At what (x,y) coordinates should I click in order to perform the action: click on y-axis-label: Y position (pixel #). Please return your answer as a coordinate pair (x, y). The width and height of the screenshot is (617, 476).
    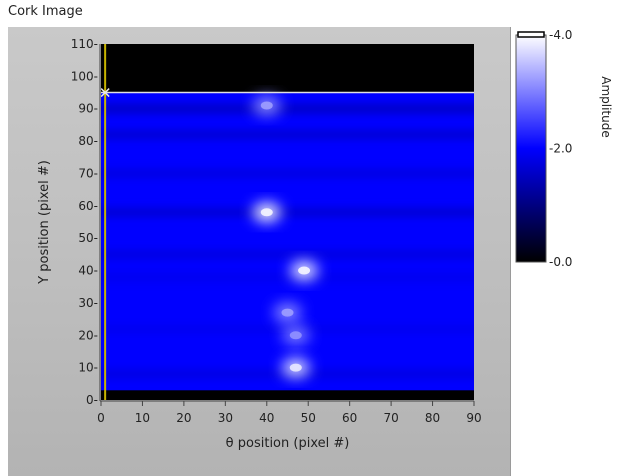
    Looking at the image, I should click on (44, 222).